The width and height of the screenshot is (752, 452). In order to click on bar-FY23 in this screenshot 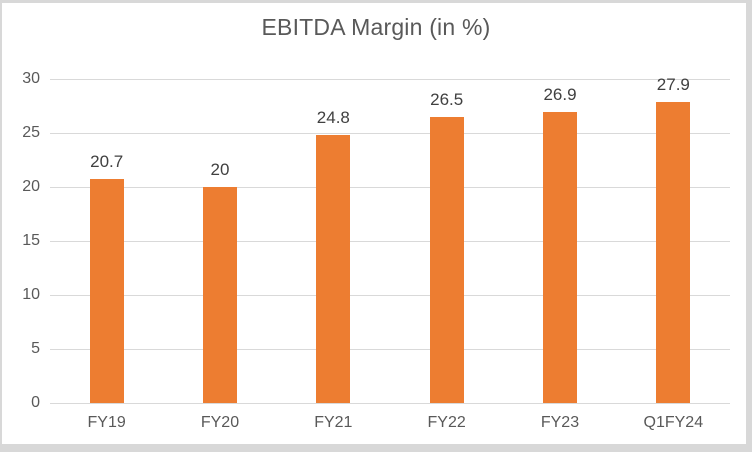, I will do `click(560, 257)`.